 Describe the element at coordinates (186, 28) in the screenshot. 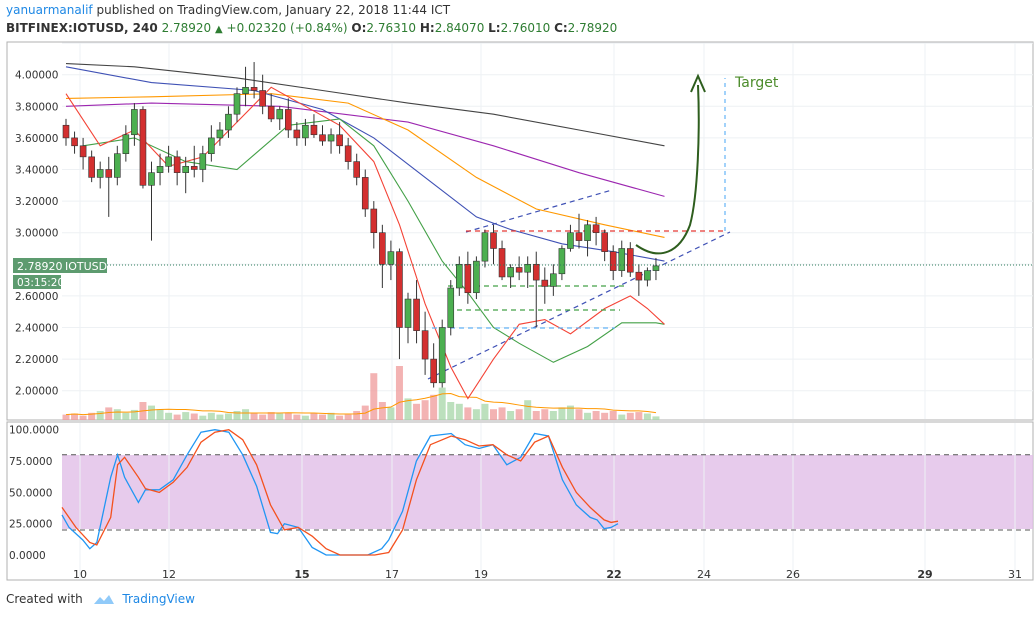

I see `last-price: 2.78920` at that location.